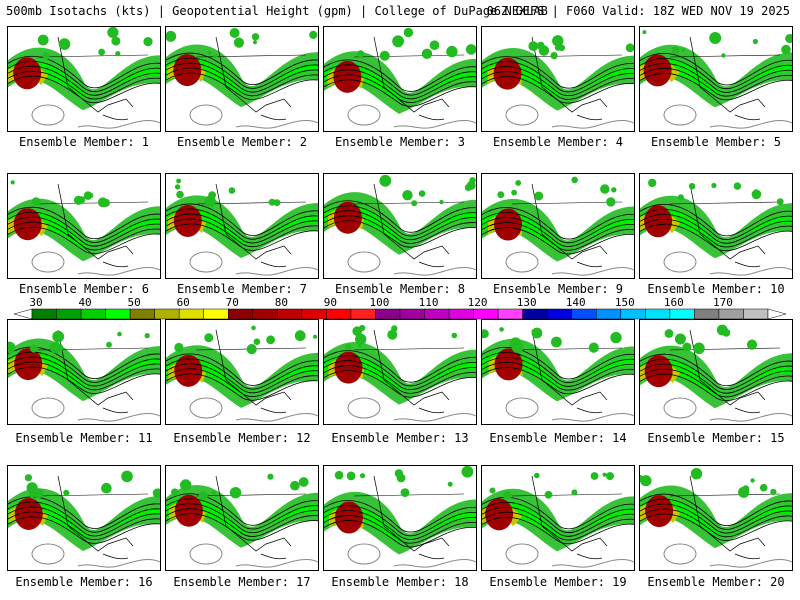 This screenshot has width=800, height=600. I want to click on member-label: Ensemble Member: 14, so click(558, 438).